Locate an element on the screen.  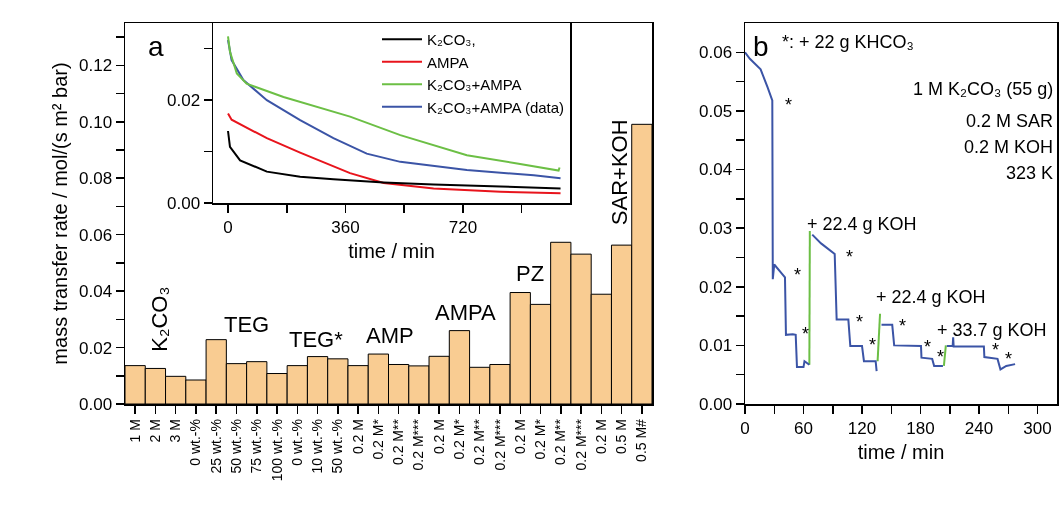
annotation: AMP is located at coordinates (390, 335).